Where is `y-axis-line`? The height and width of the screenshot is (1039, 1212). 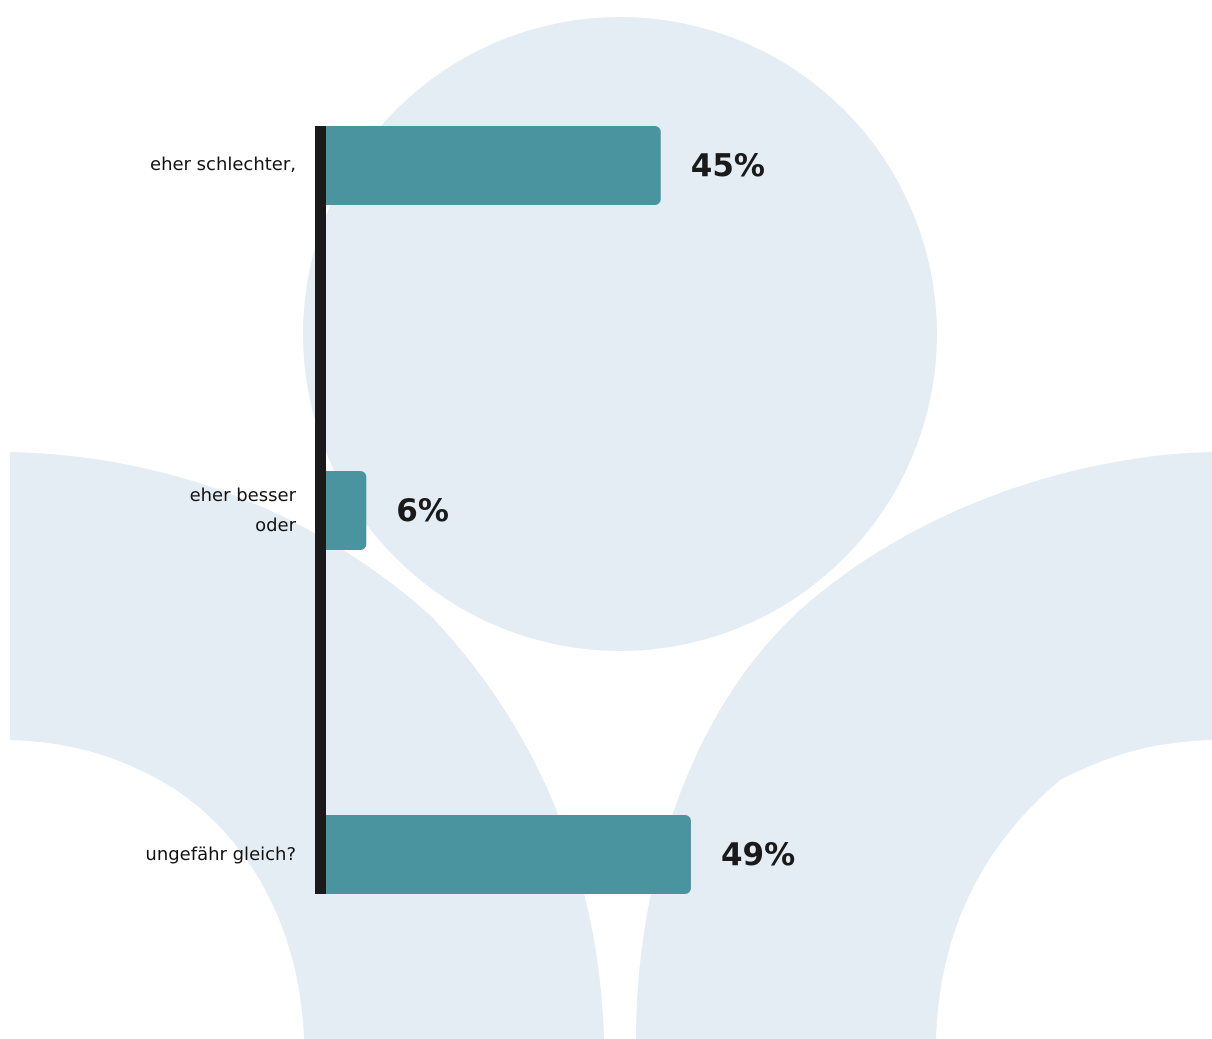 y-axis-line is located at coordinates (320, 510).